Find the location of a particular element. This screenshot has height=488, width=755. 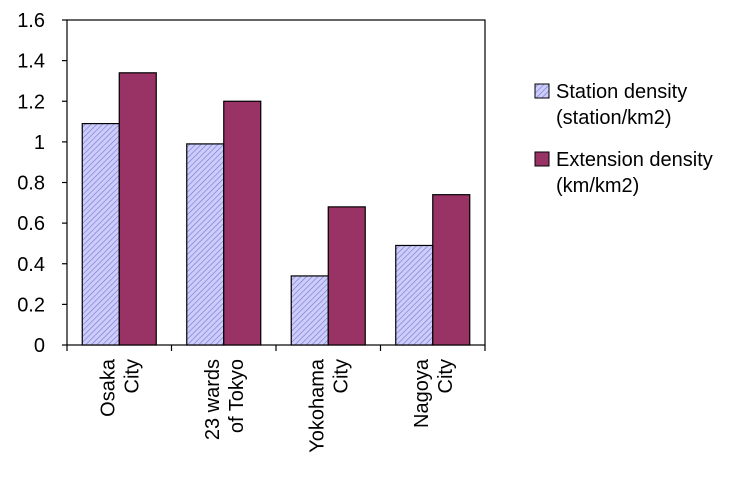

y-tick-label: 1.6 is located at coordinates (31, 21).